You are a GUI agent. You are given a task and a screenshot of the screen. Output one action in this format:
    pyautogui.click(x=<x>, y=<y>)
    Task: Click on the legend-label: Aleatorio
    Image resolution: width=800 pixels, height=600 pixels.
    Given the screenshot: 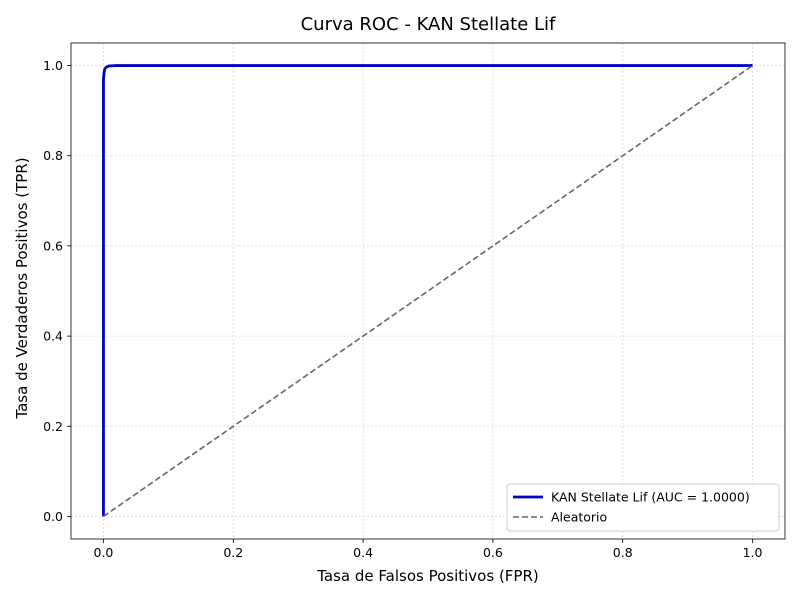 What is the action you would take?
    pyautogui.click(x=579, y=517)
    